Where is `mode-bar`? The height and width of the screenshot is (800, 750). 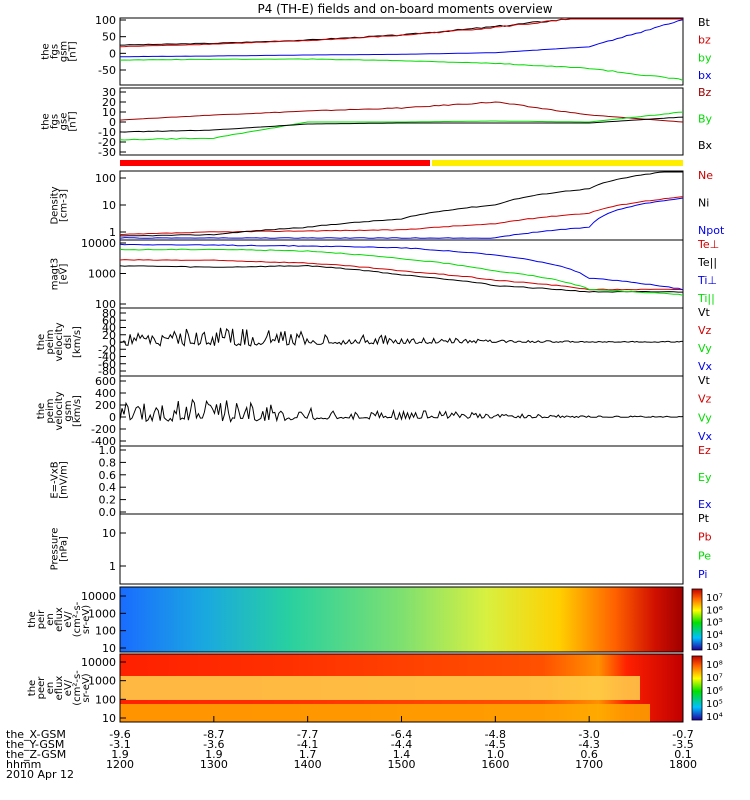 mode-bar is located at coordinates (401, 163).